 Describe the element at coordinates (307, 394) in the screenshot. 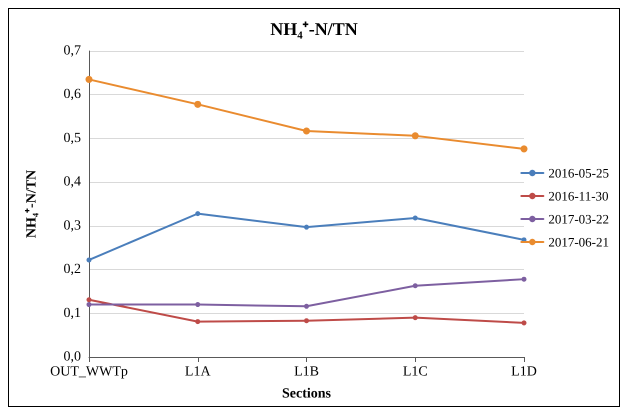

I see `x-axis-title: Sections` at that location.